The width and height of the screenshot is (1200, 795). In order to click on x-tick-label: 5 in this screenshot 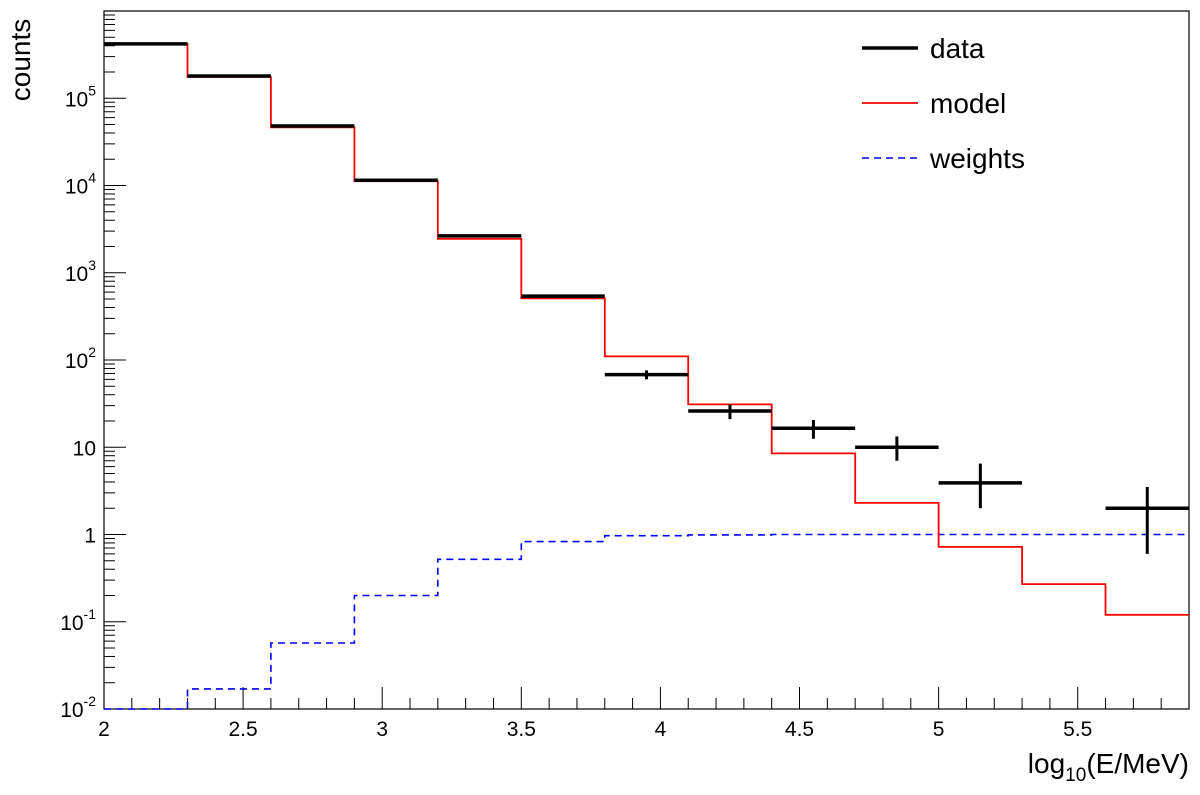, I will do `click(939, 729)`.